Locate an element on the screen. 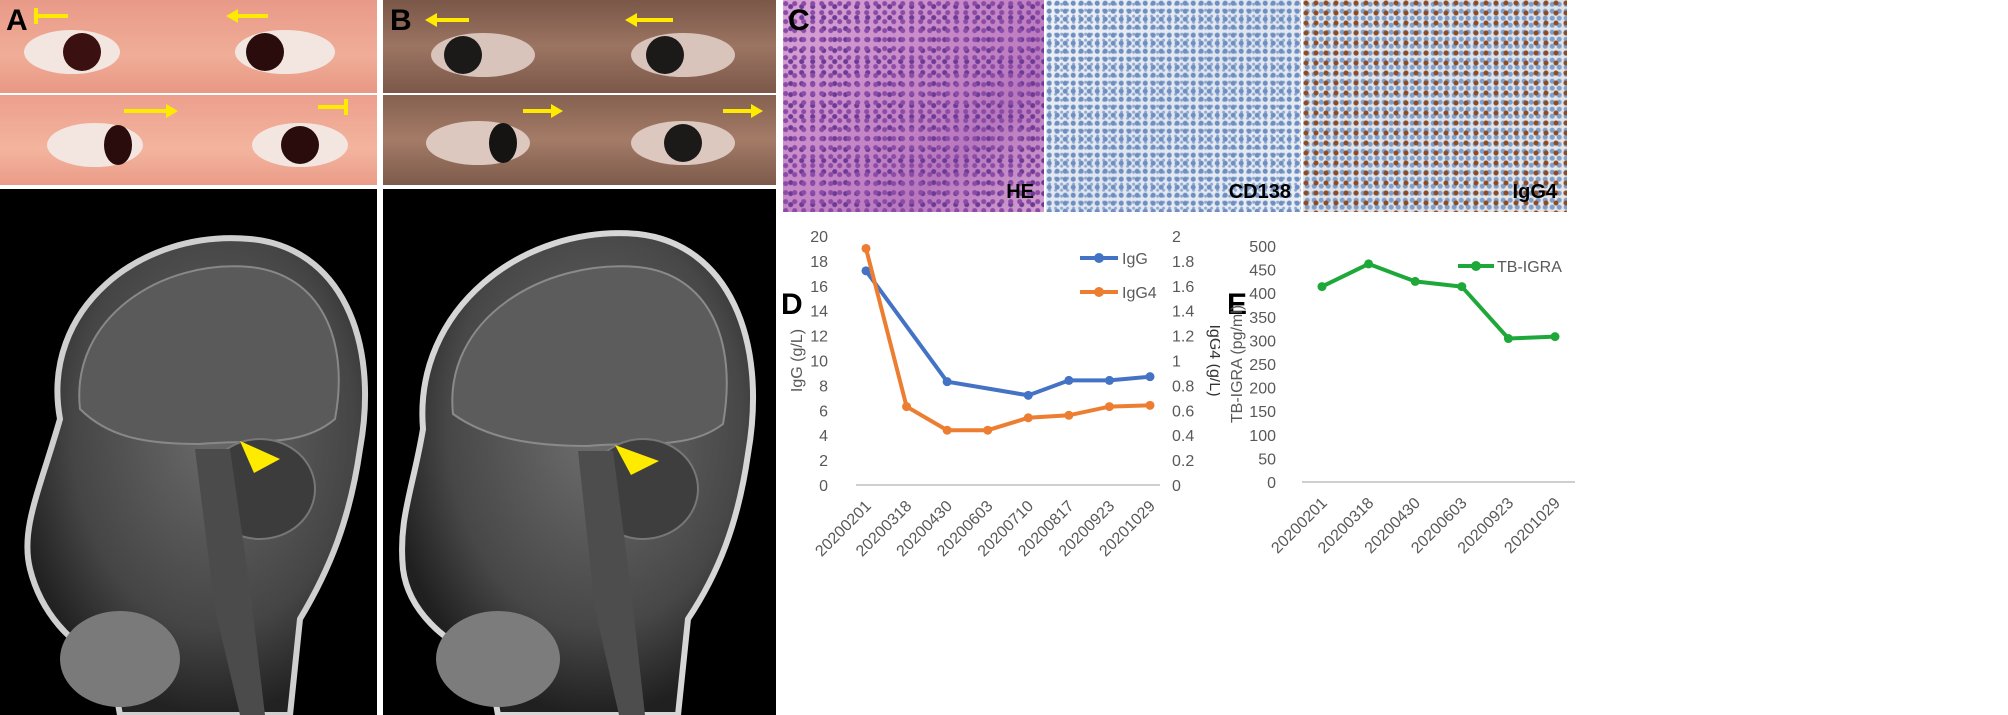 The height and width of the screenshot is (715, 2008). panel-a-label: A is located at coordinates (17, 20).